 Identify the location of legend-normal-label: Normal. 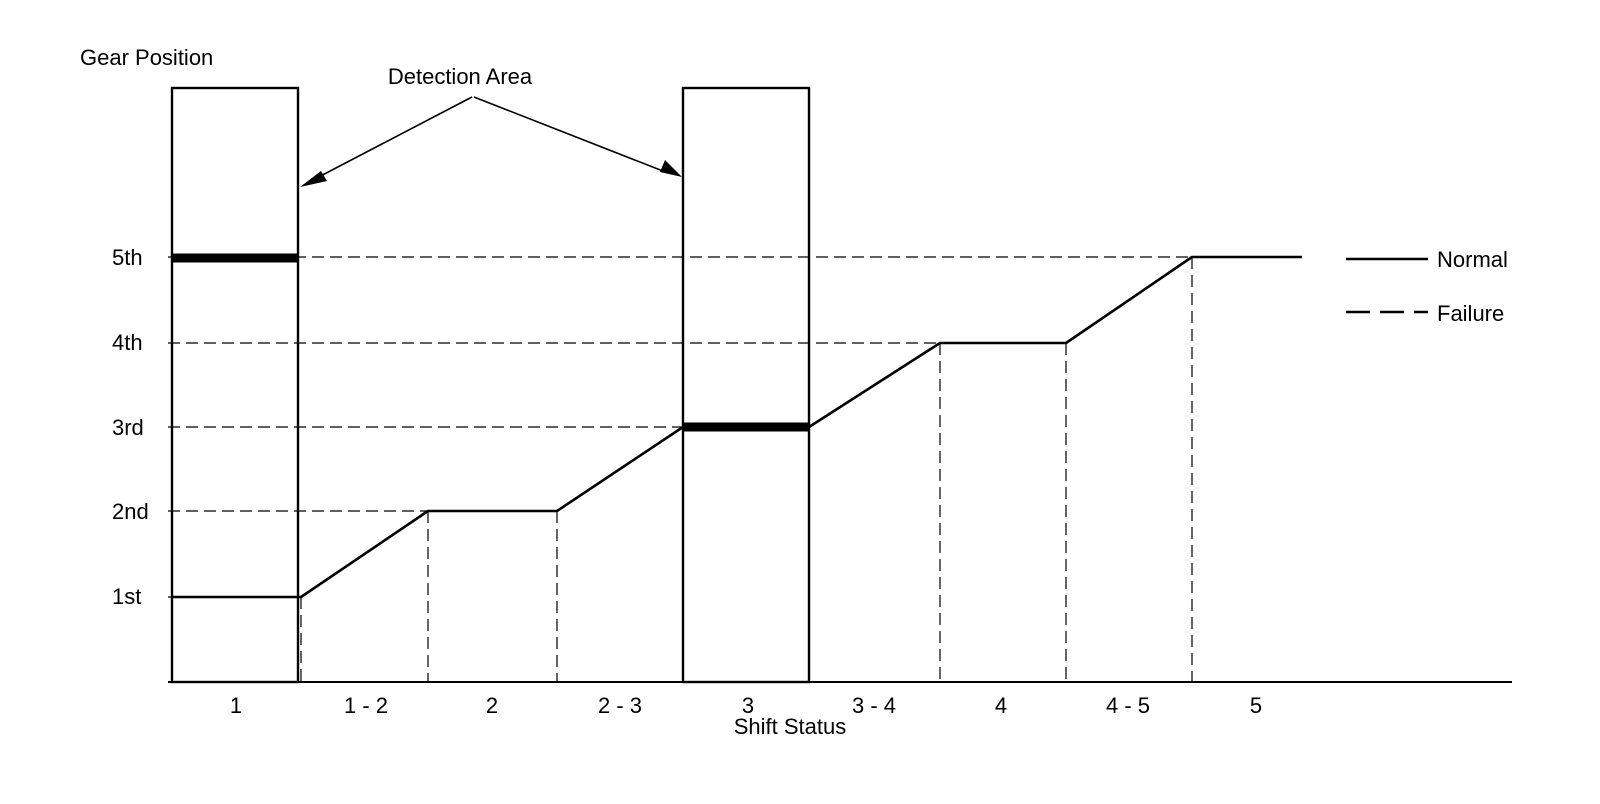
(1472, 259).